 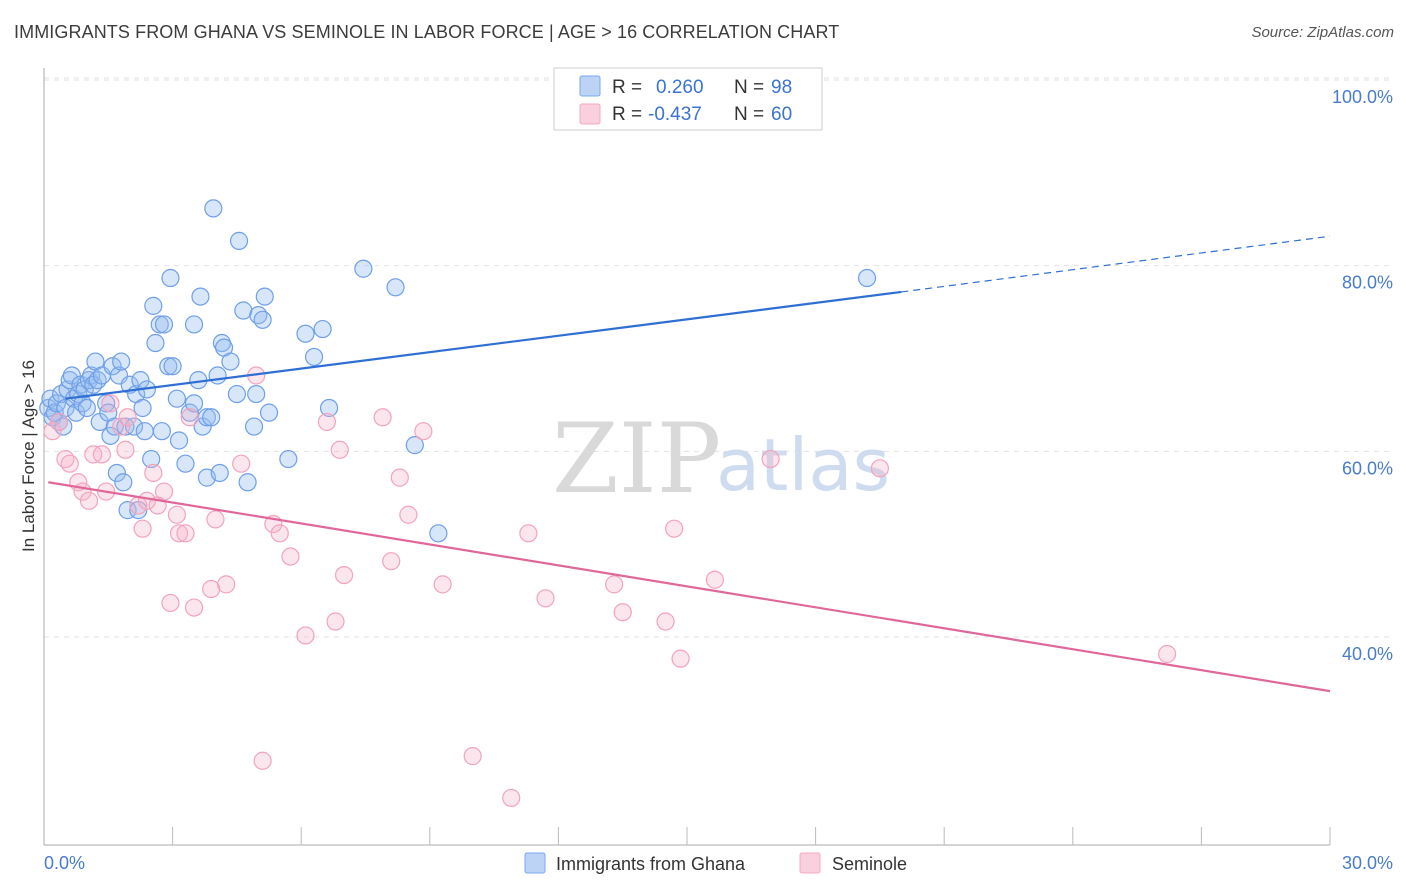 I want to click on stats-legend-swatch-seminole, so click(x=590, y=114).